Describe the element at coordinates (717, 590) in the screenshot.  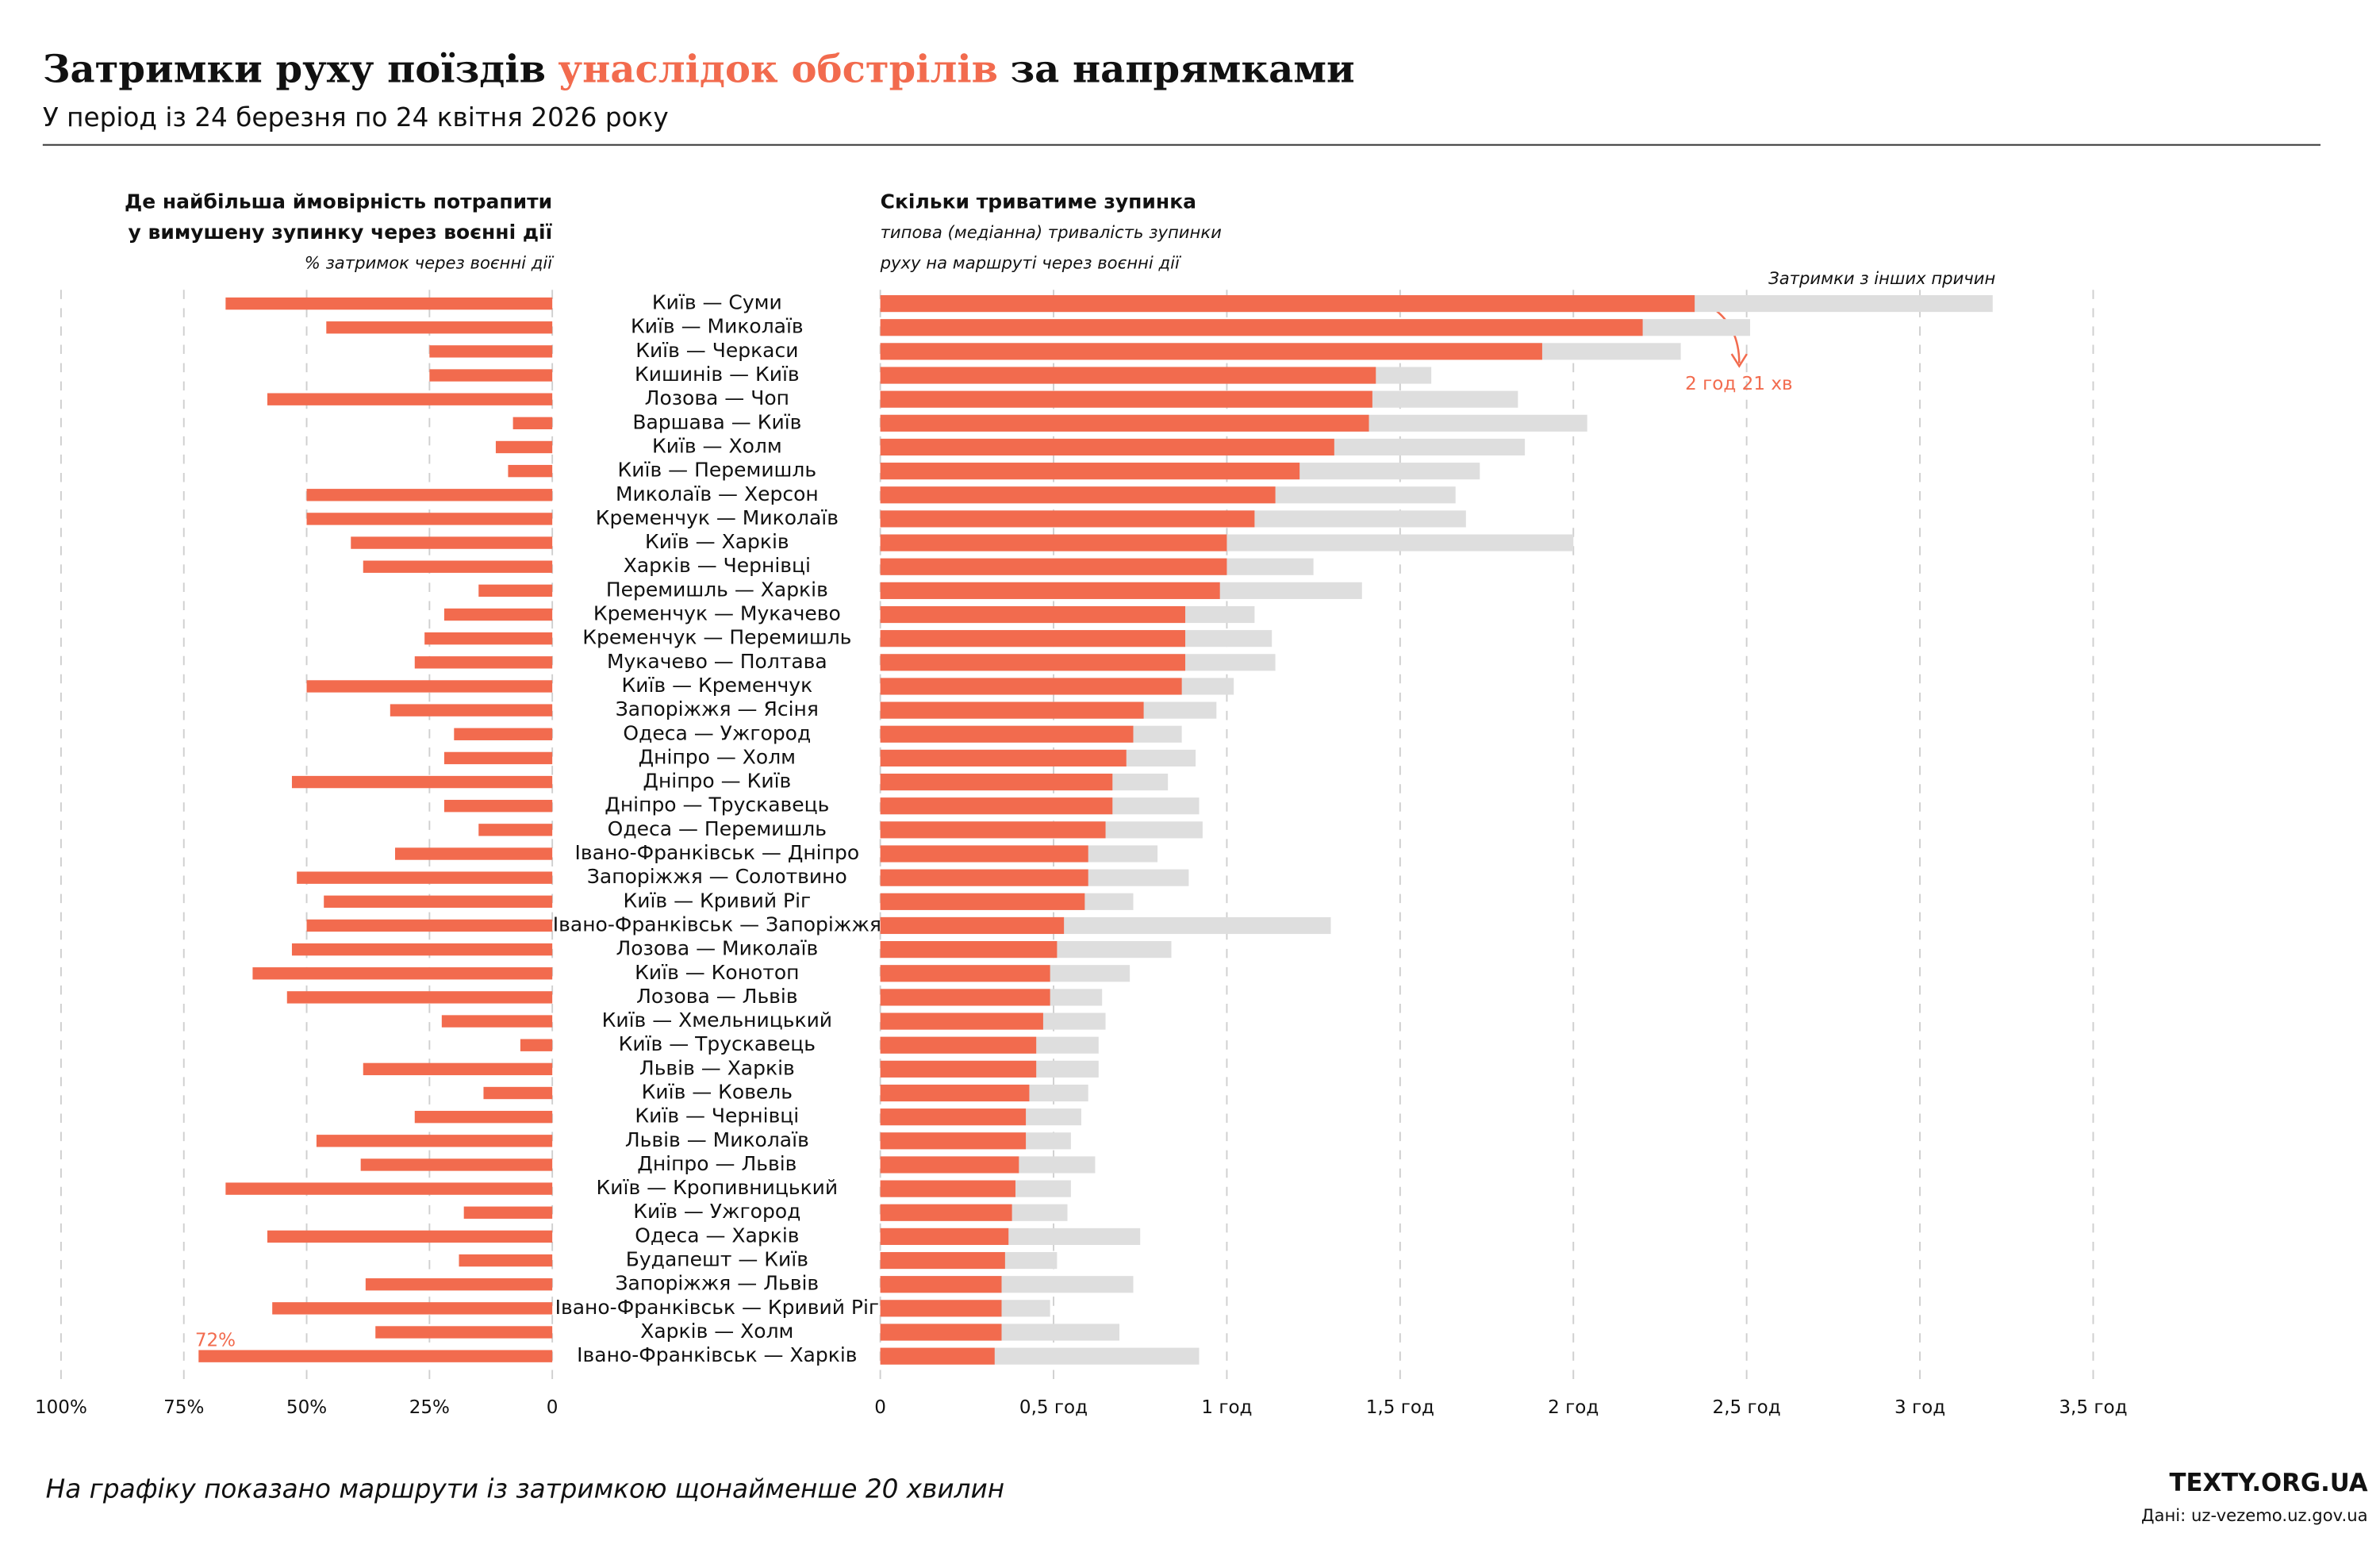
I see `category-label: Перемишль — Харків` at that location.